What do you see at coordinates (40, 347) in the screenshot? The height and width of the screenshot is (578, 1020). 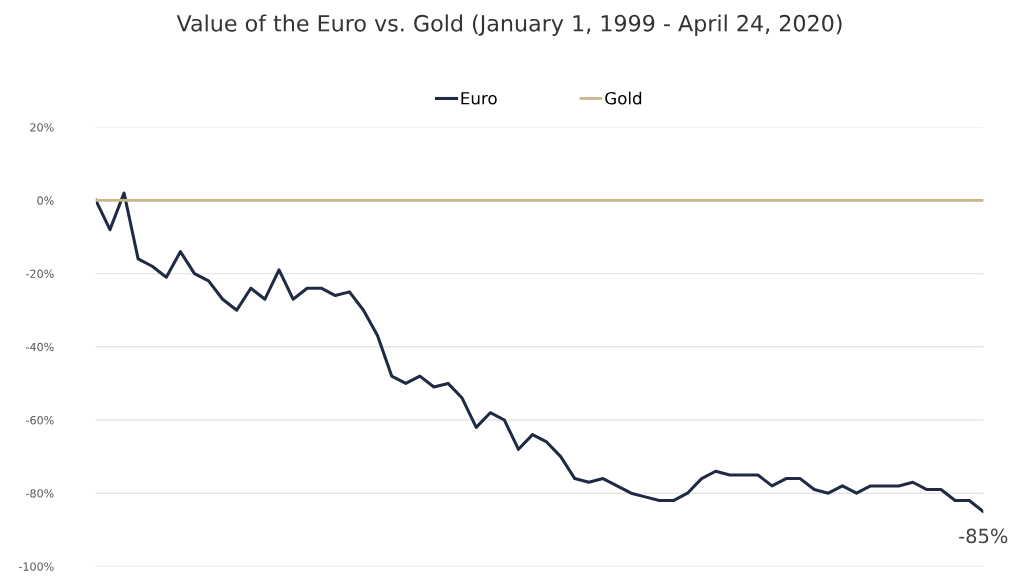 I see `y-tick-label: -40%` at bounding box center [40, 347].